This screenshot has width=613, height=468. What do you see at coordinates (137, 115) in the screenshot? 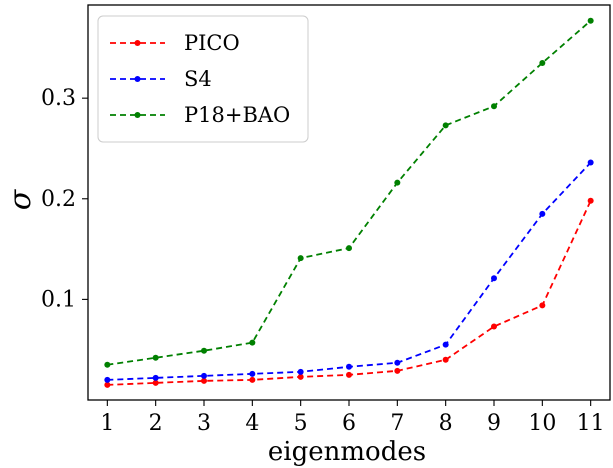
I see `legend-marker-p18-bao` at bounding box center [137, 115].